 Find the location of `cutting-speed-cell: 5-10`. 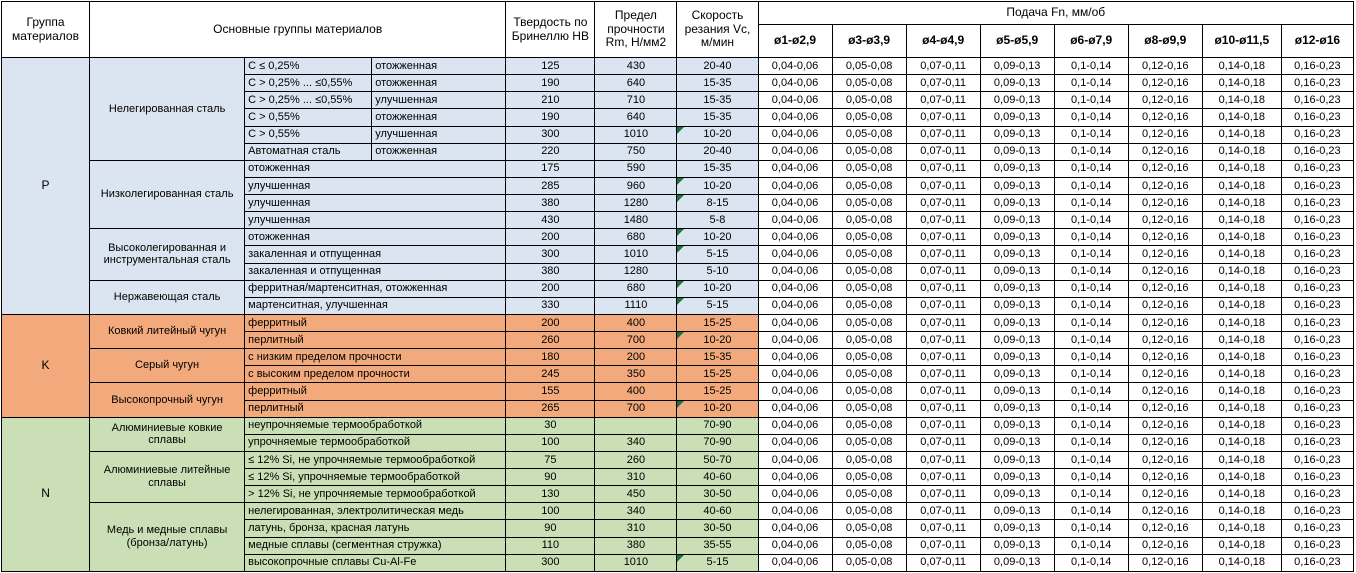

cutting-speed-cell: 5-10 is located at coordinates (717, 271).